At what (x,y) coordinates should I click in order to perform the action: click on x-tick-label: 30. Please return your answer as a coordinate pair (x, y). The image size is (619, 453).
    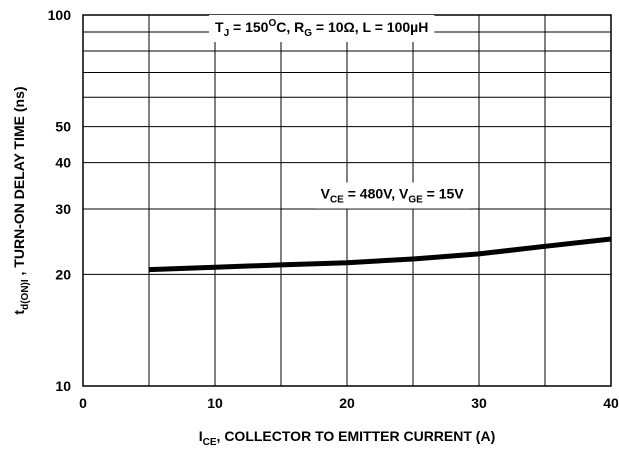
    Looking at the image, I should click on (479, 403).